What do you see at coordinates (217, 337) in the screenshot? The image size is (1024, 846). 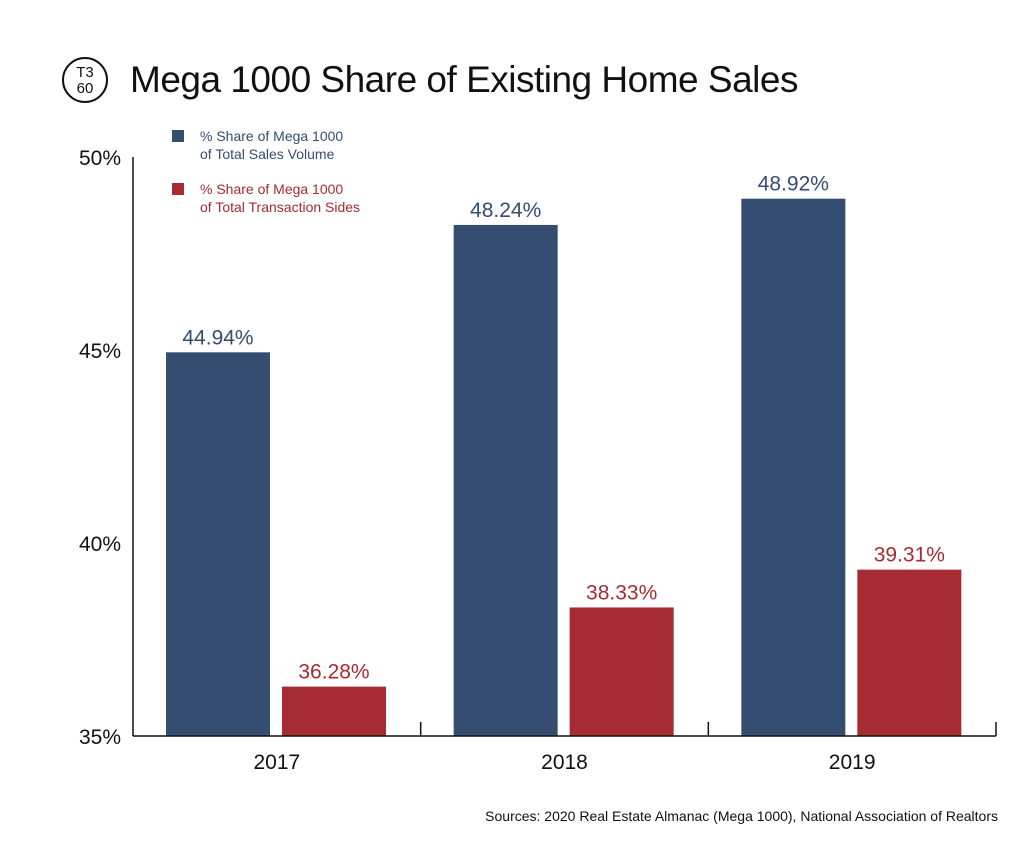 I see `data-label-sales-volume-2017: 44.94%` at bounding box center [217, 337].